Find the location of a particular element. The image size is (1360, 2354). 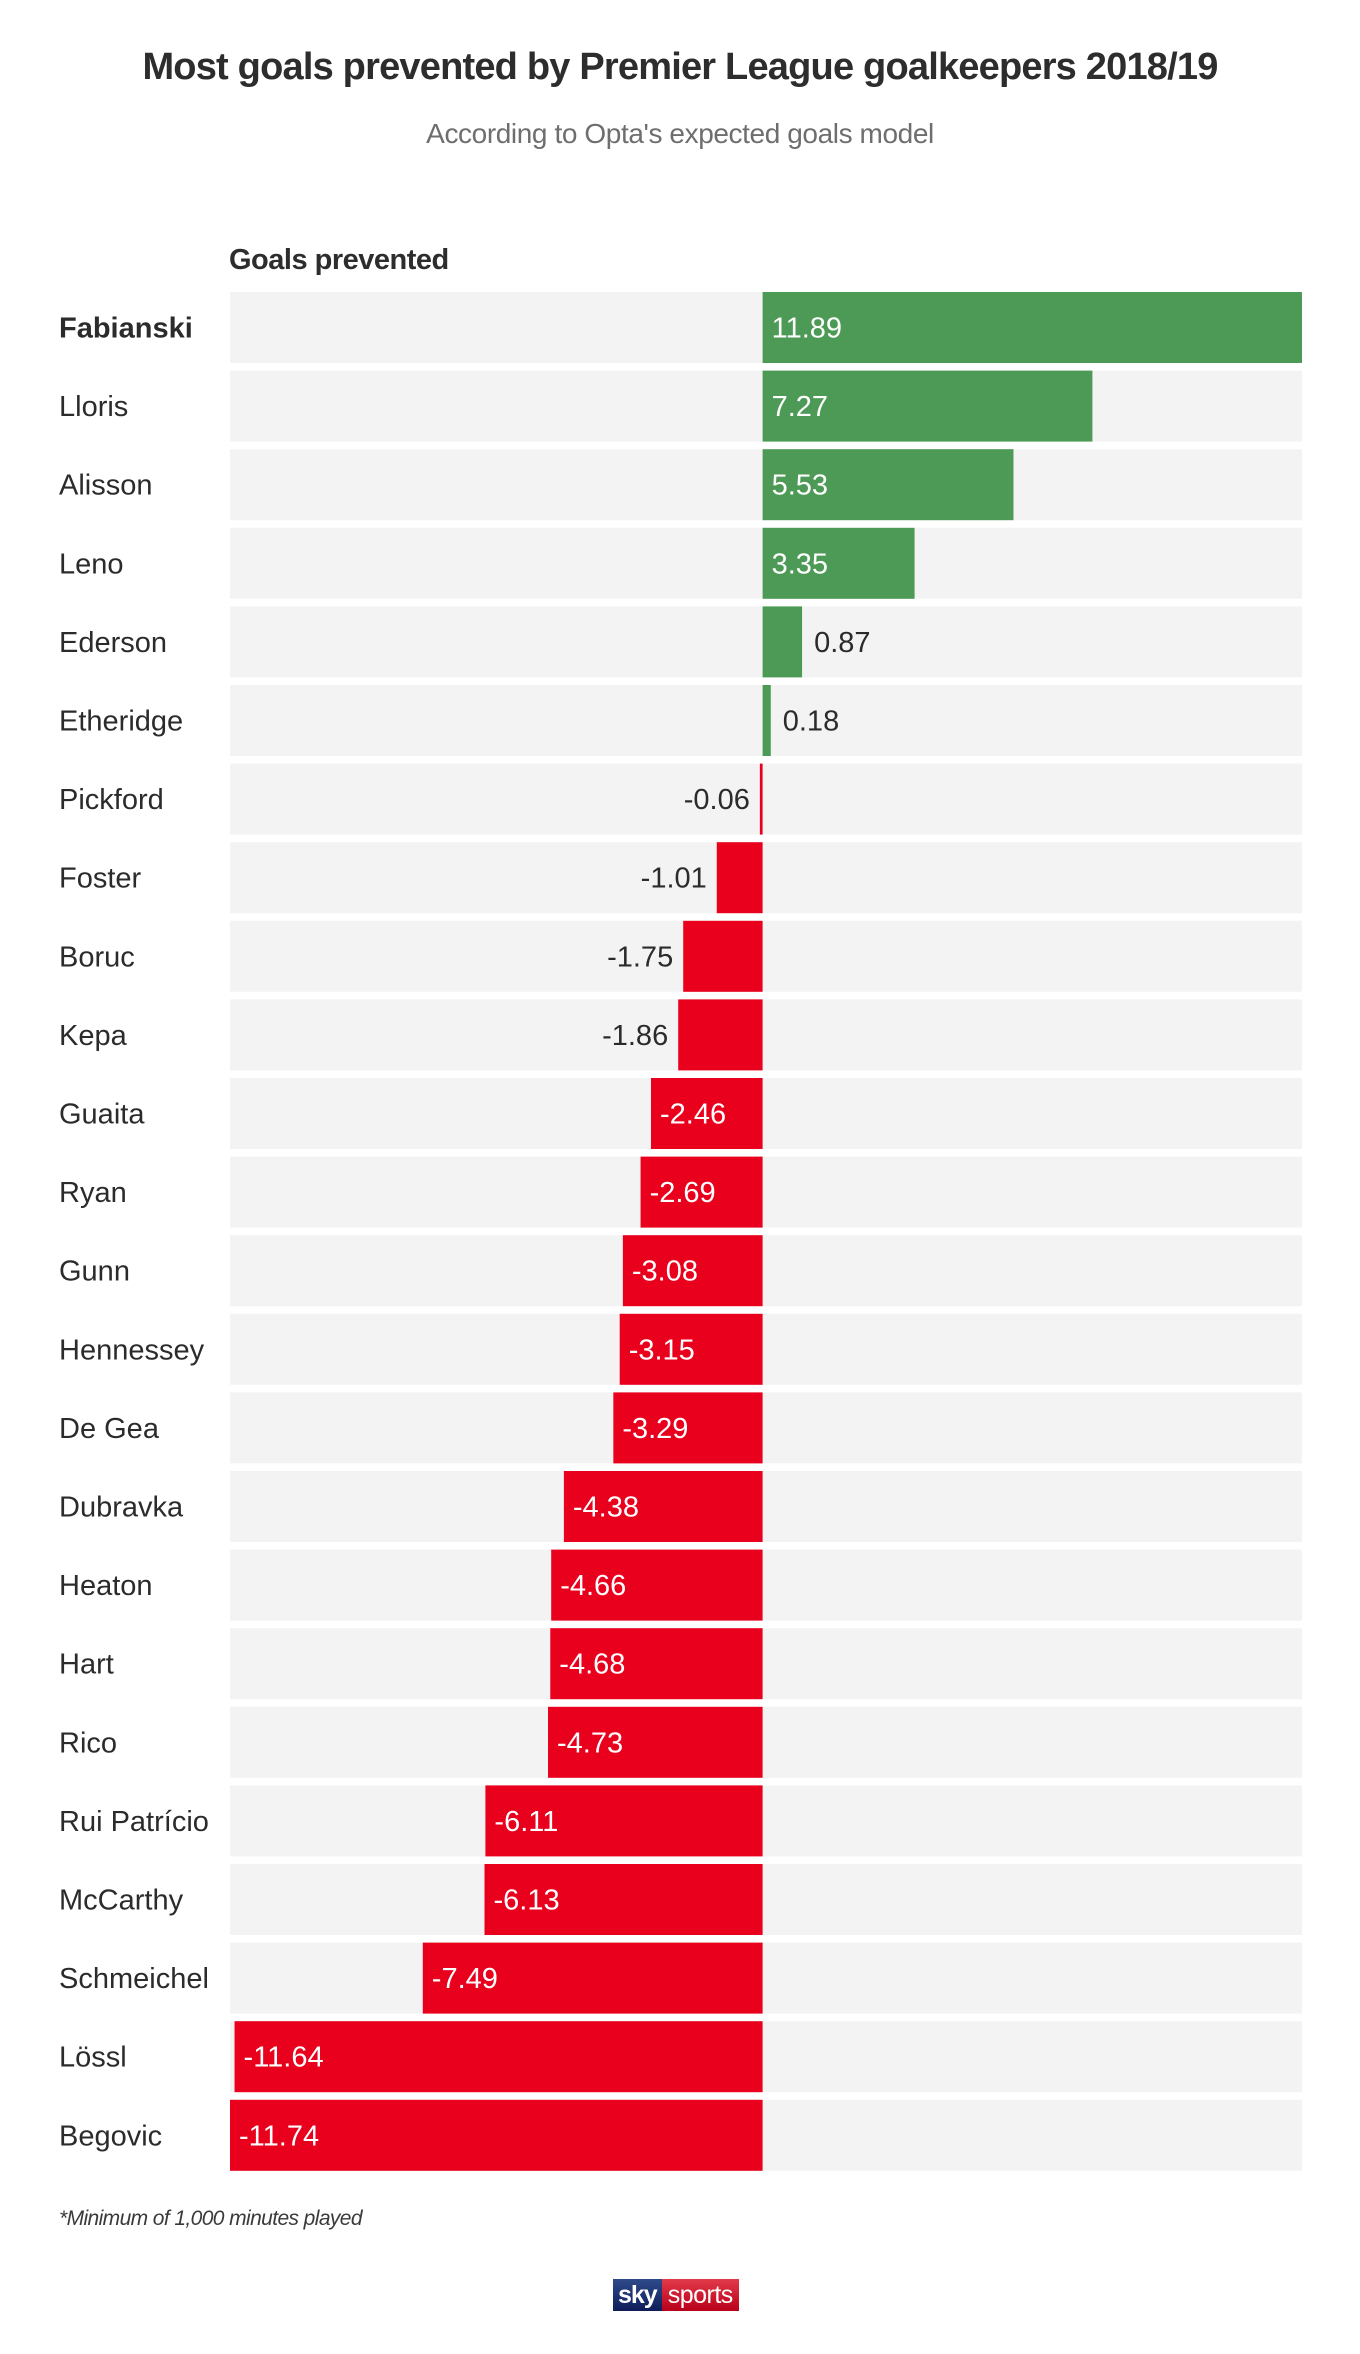

logo-sky-text: sky is located at coordinates (637, 2295).